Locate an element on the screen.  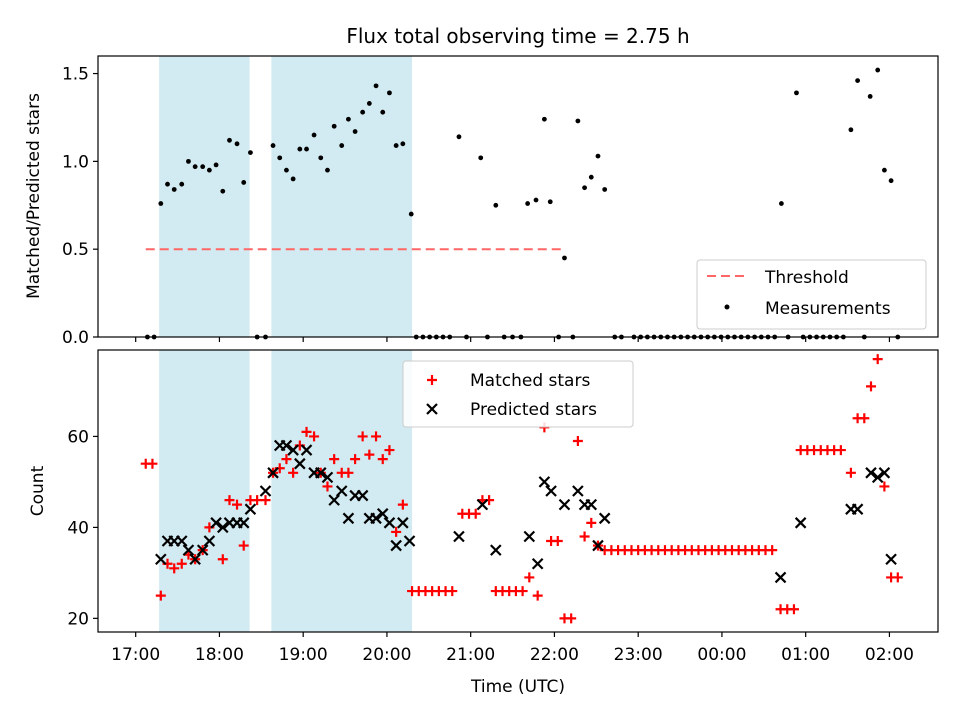
legend-threshold-label: Threshold is located at coordinates (806, 278).